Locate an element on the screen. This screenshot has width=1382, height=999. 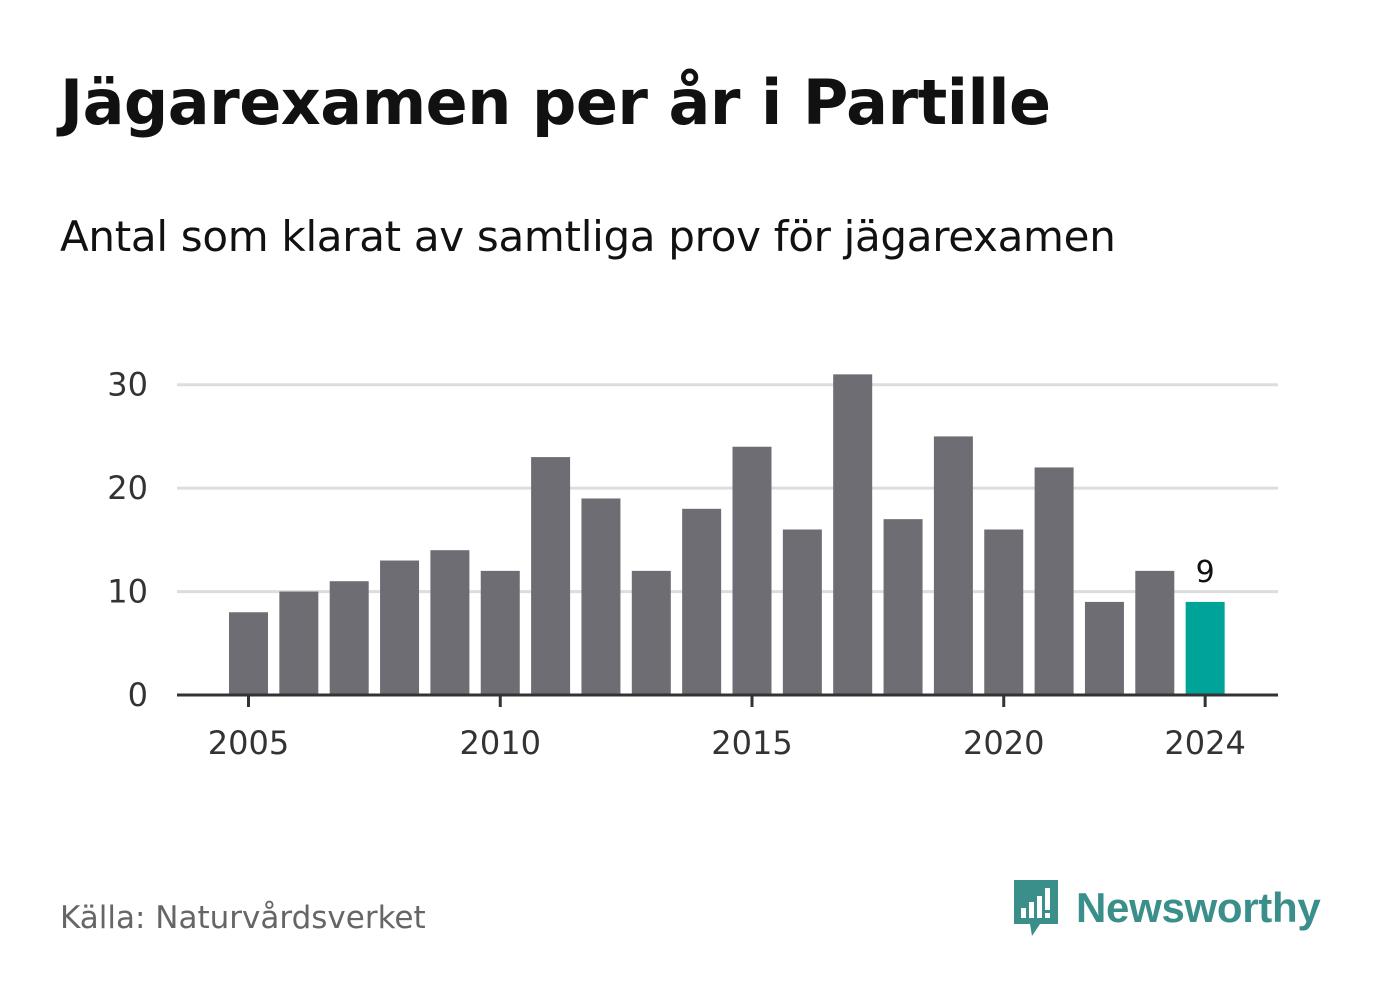
y-tick-label: 20 is located at coordinates (127, 488).